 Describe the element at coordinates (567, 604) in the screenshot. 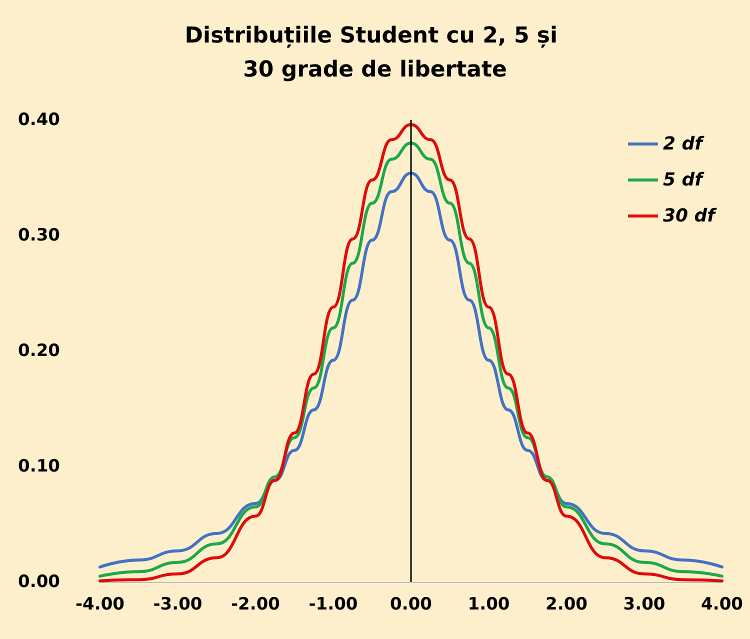

I see `x-tick-label: 2.00` at that location.